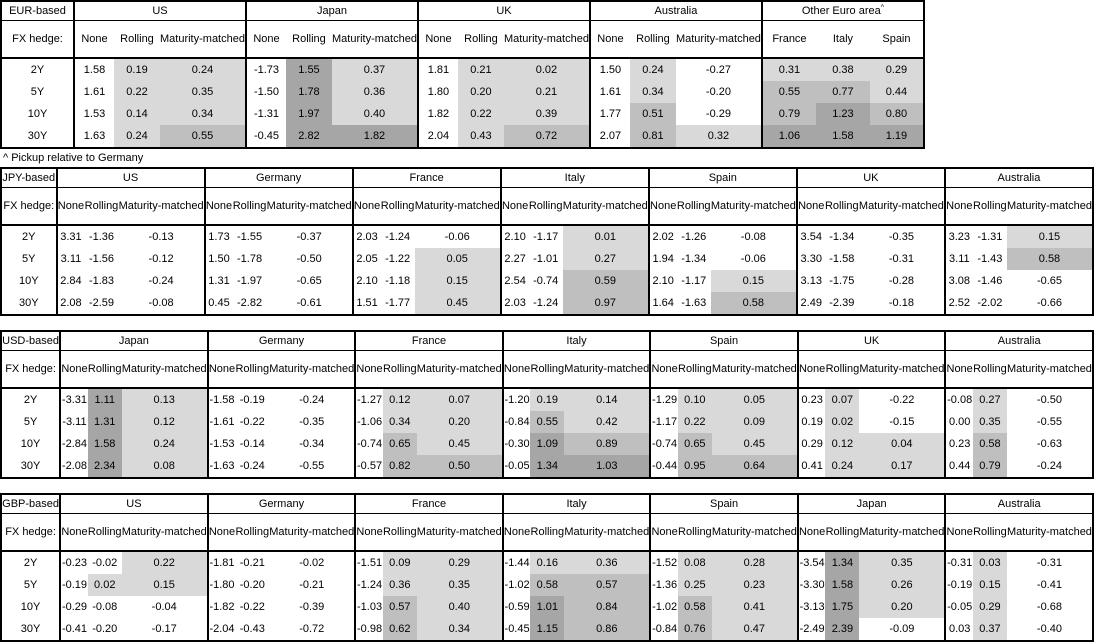 The height and width of the screenshot is (642, 1094). What do you see at coordinates (810, 303) in the screenshot?
I see `value-cell: 2.49` at bounding box center [810, 303].